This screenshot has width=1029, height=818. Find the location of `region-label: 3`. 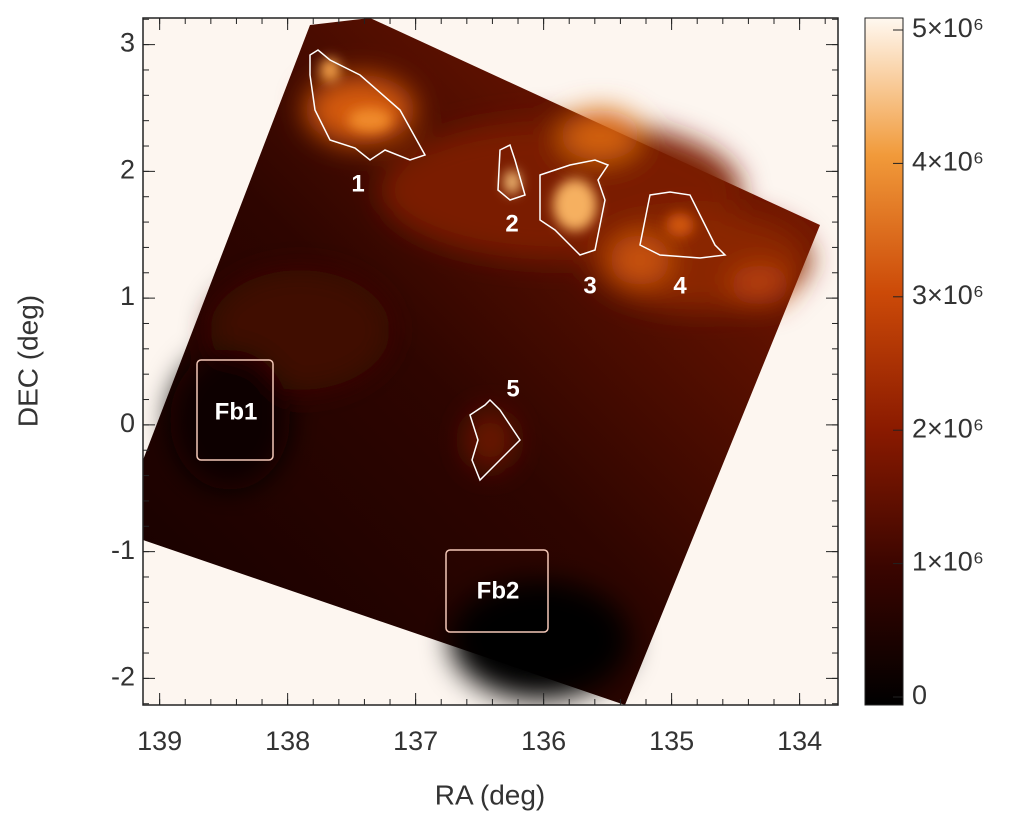

region-label: 3 is located at coordinates (589, 285).